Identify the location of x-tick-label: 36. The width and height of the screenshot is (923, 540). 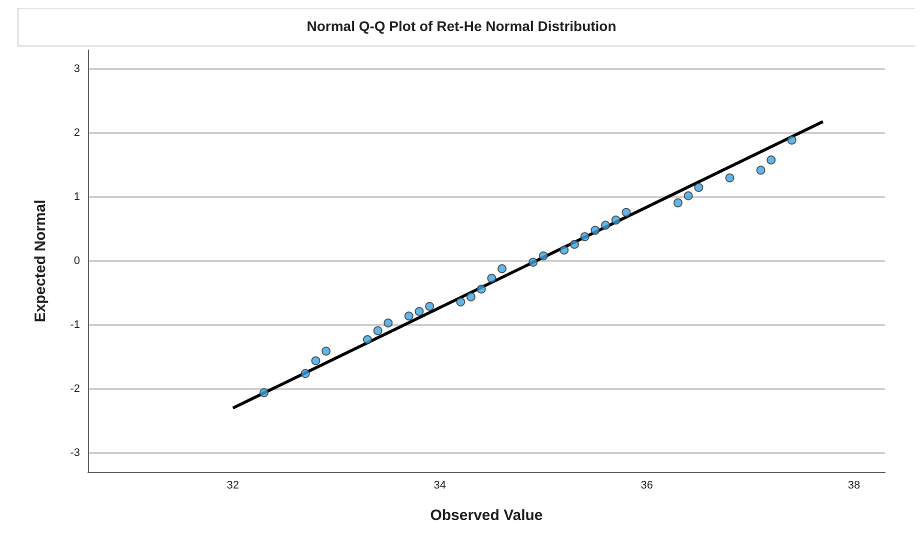
(647, 486).